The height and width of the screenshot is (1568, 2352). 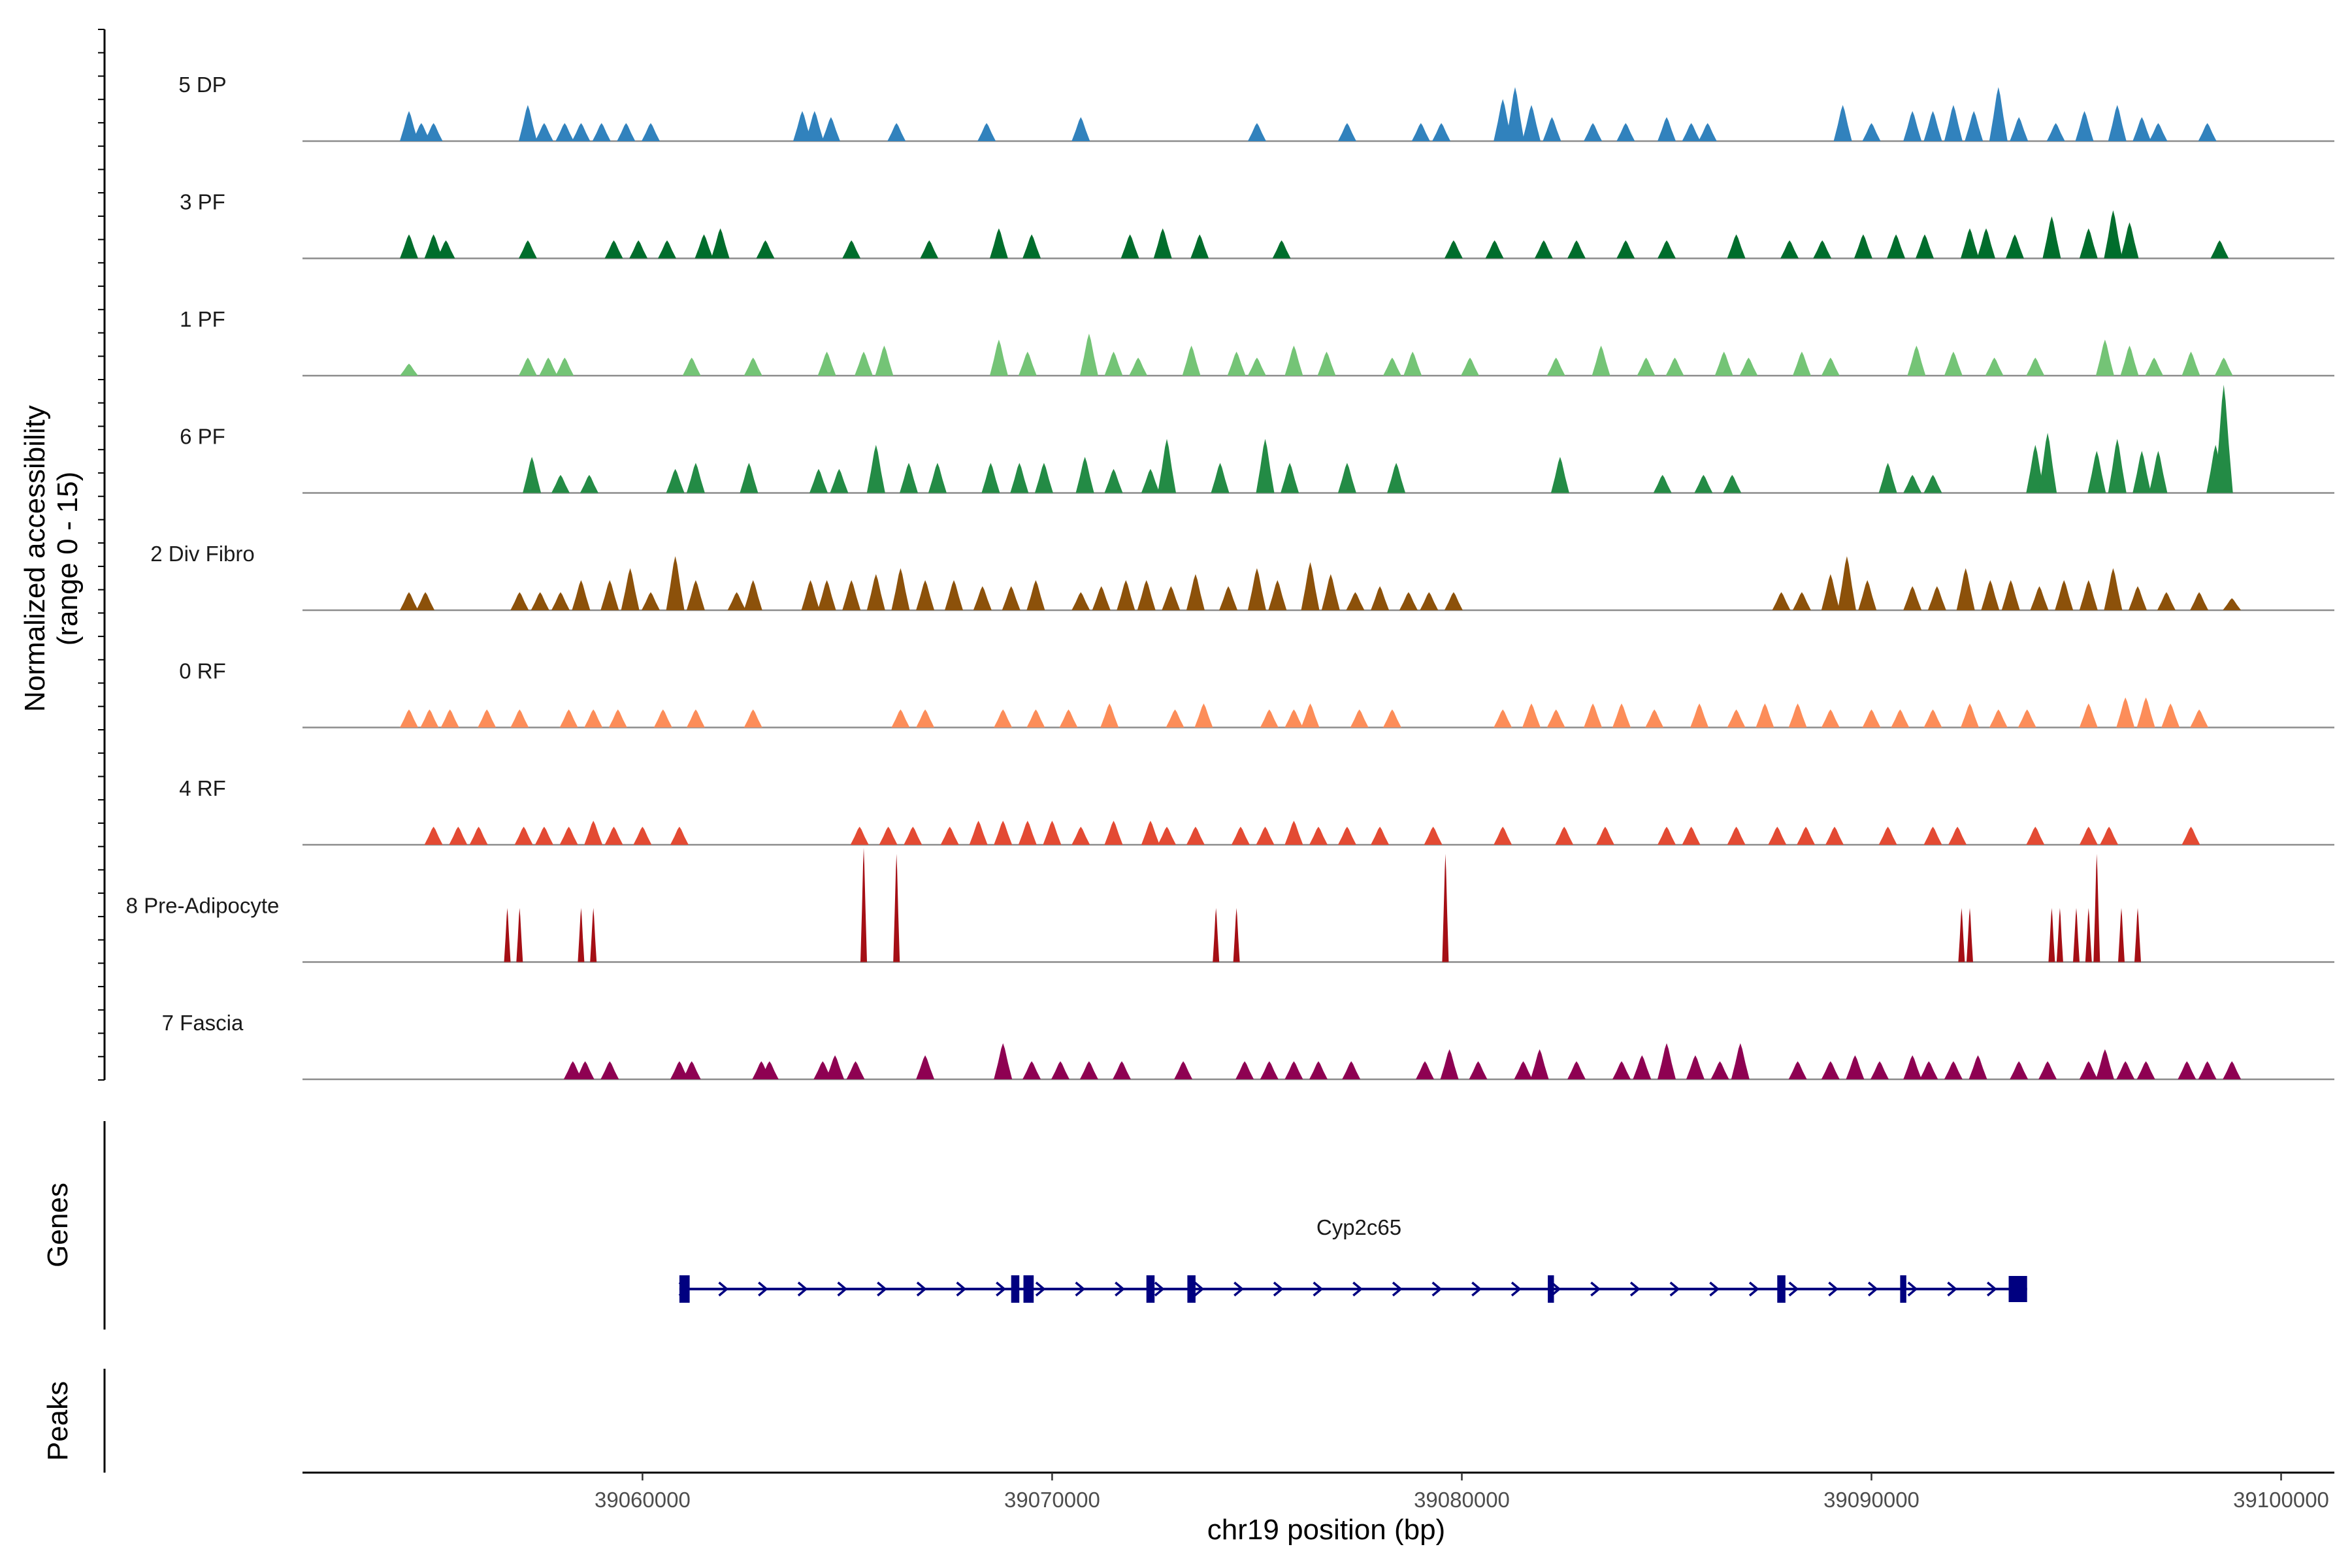 I want to click on track-8-pre-adipocyte: 8 Pre-Adipocyte, so click(x=1230, y=905).